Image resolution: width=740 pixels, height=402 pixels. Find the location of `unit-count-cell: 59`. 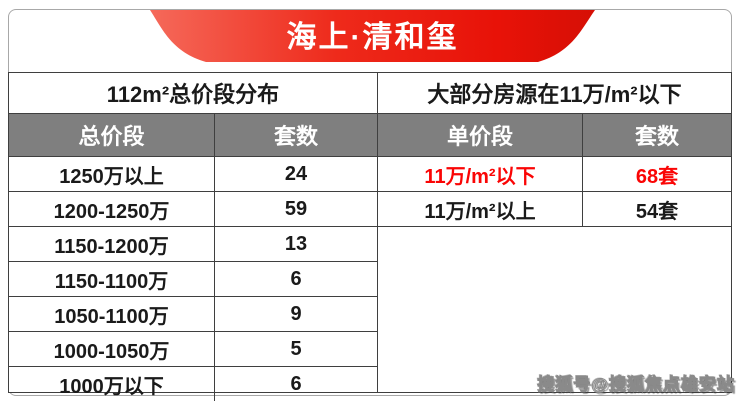

unit-count-cell: 59 is located at coordinates (295, 209).